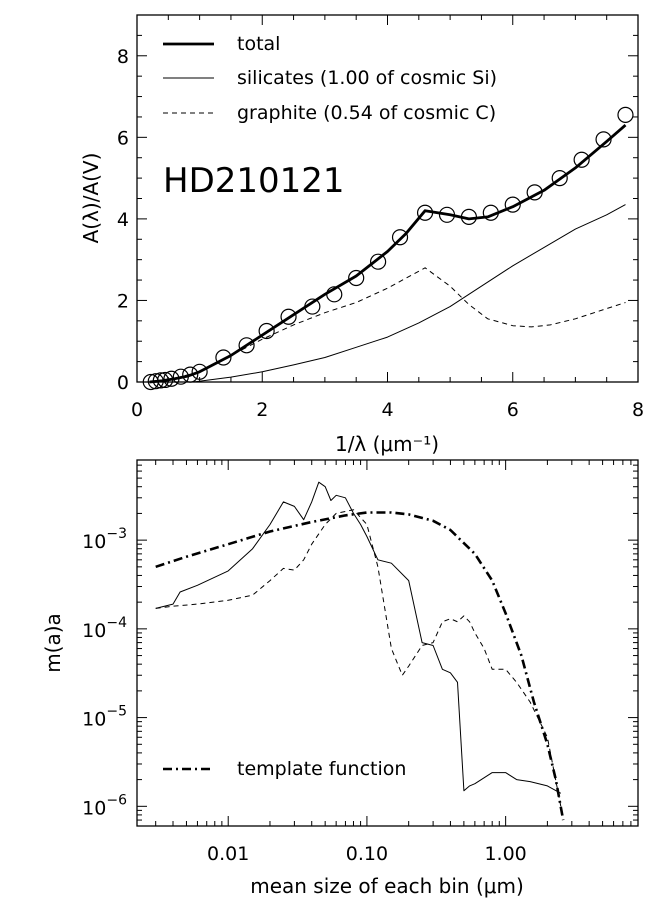 The height and width of the screenshot is (905, 651). What do you see at coordinates (638, 410) in the screenshot?
I see `top-x-tick-label: 8` at bounding box center [638, 410].